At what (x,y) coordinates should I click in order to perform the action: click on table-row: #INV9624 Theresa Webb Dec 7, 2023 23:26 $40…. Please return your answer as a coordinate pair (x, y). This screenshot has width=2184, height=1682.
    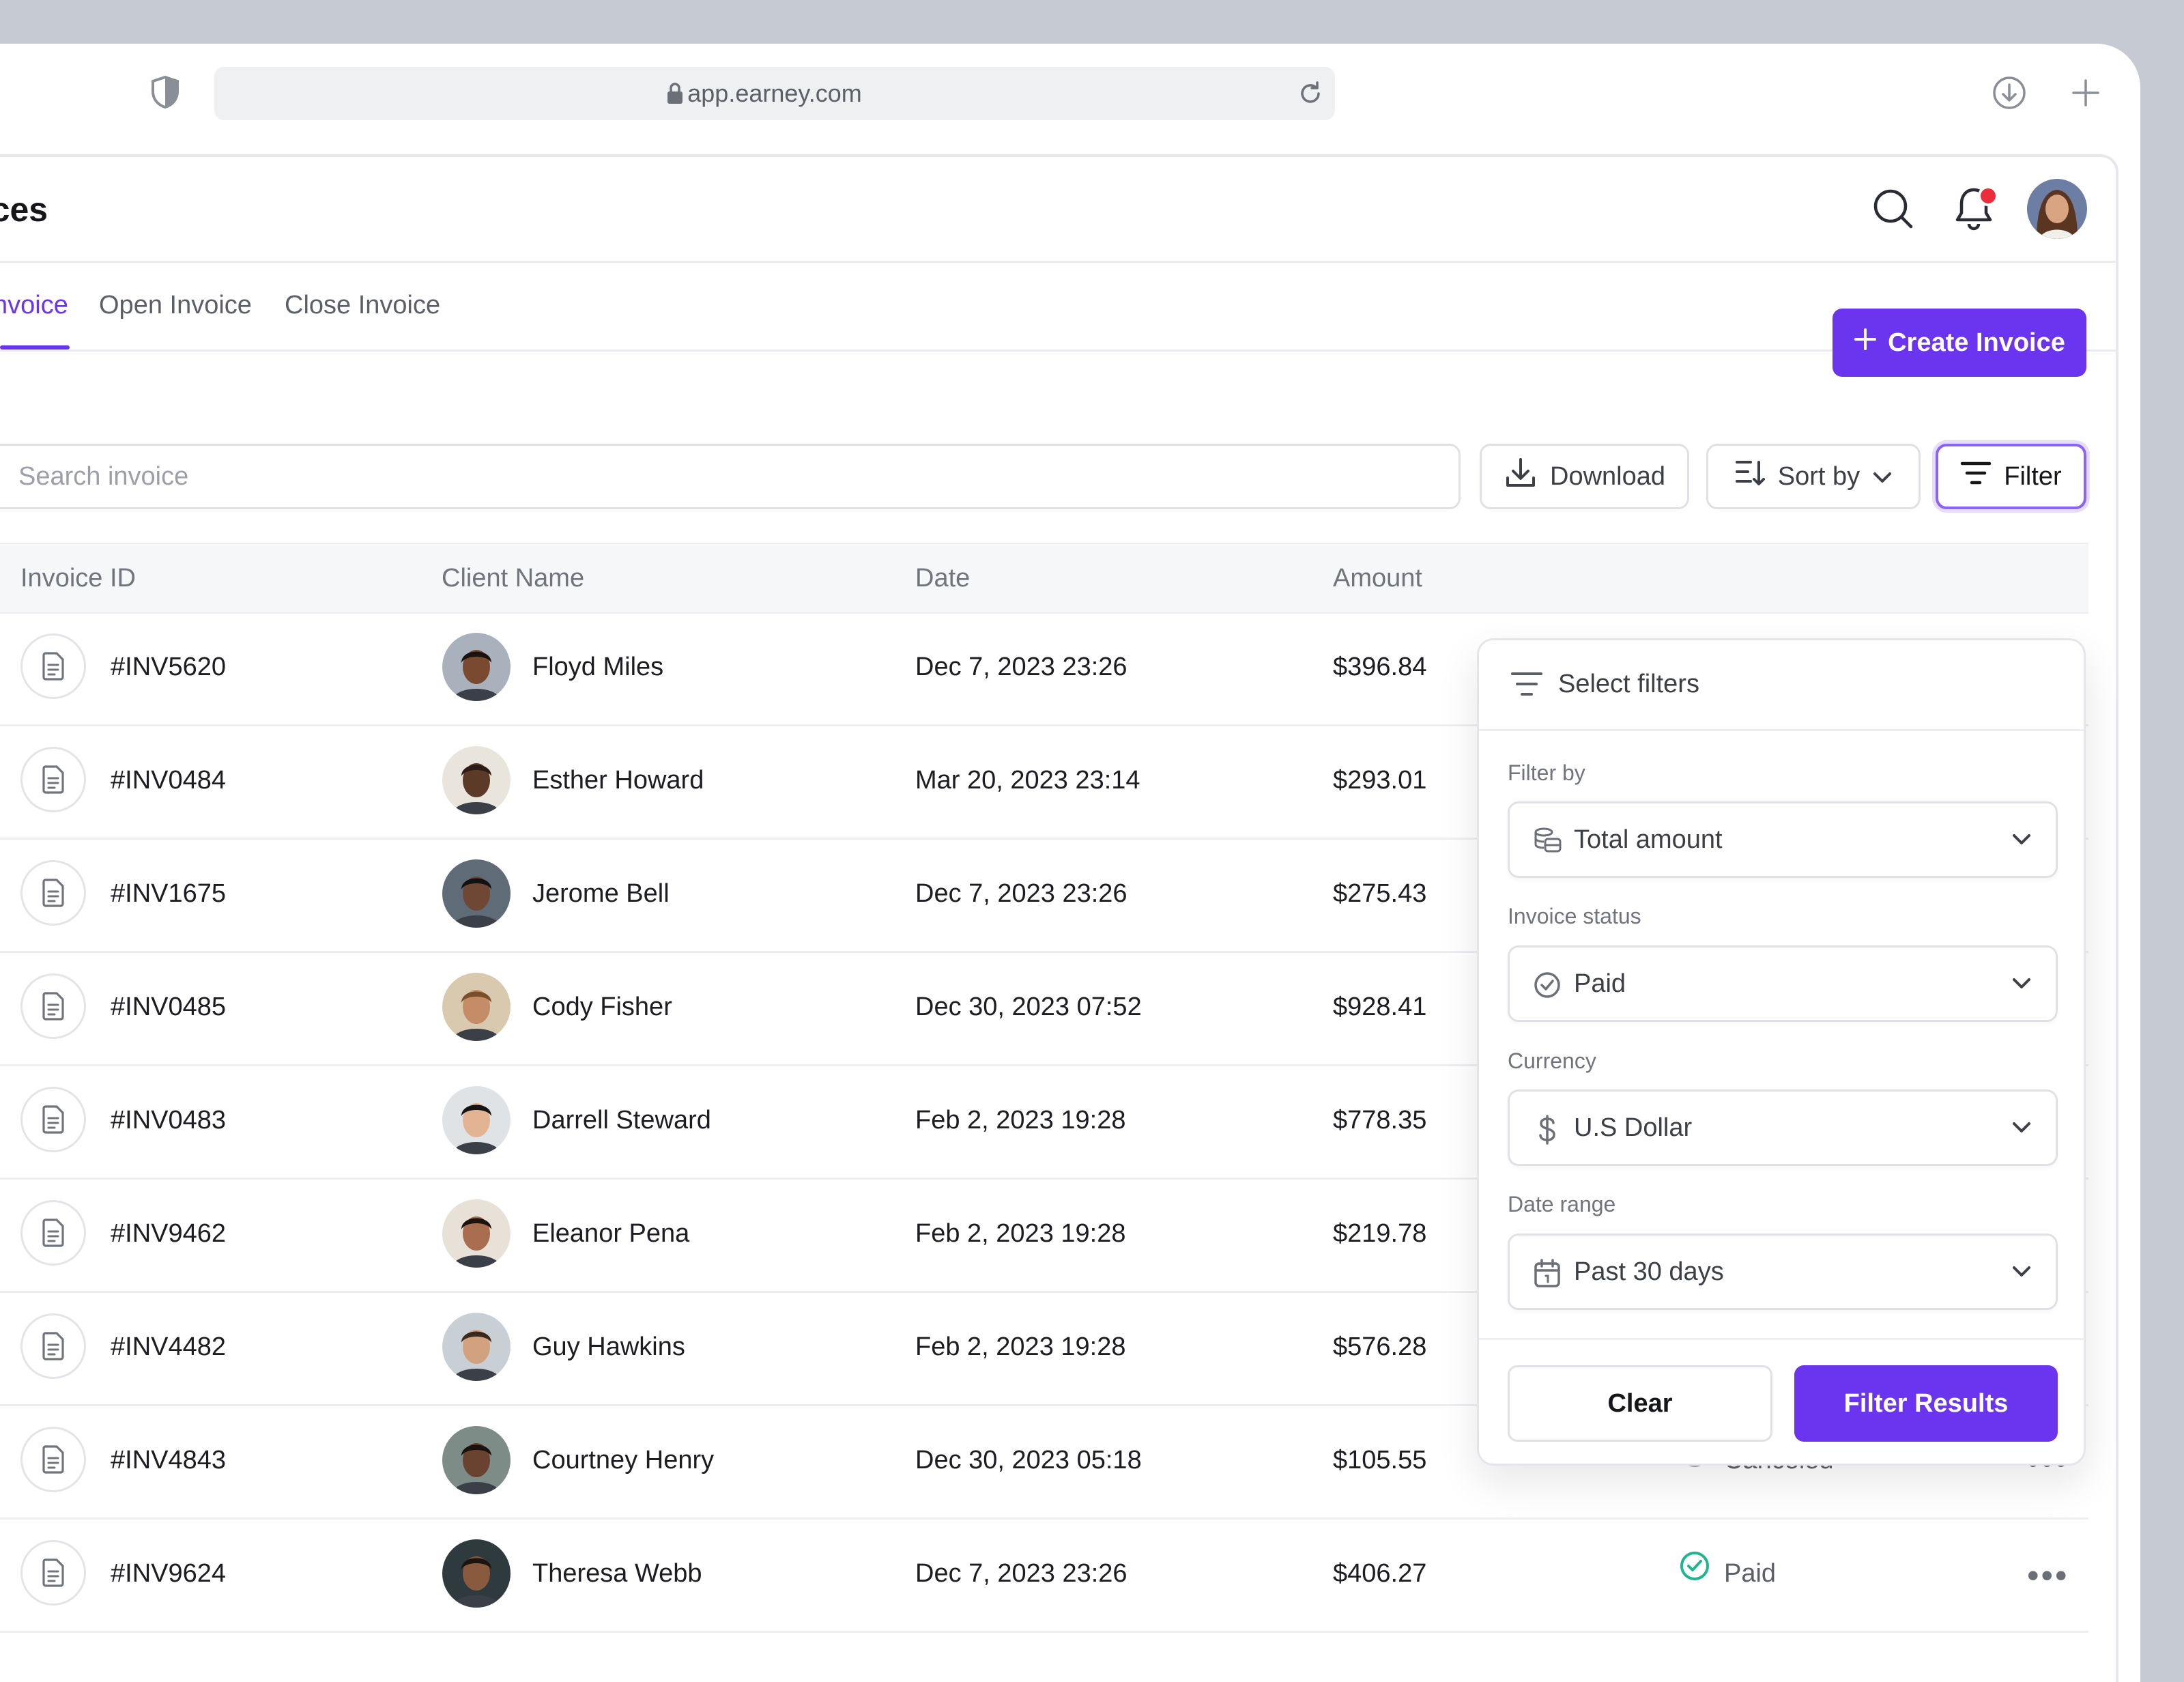
    Looking at the image, I should click on (1044, 1575).